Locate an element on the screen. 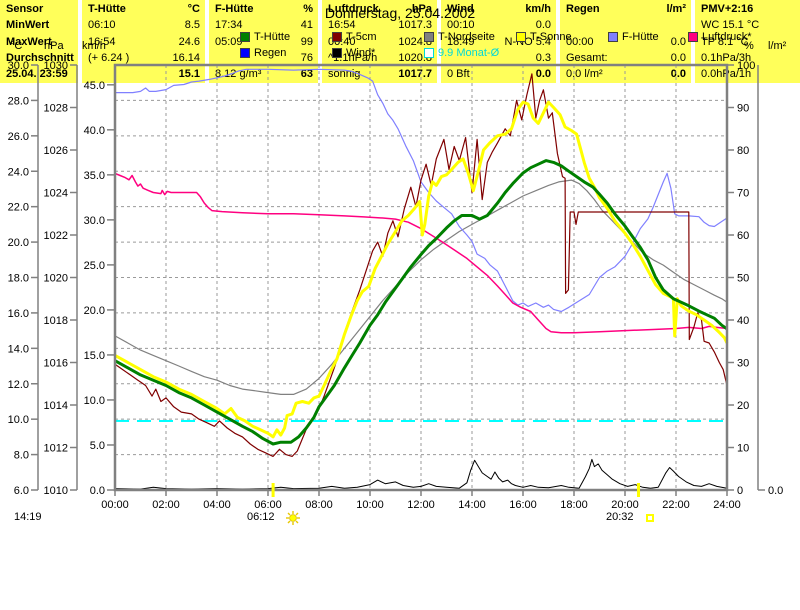 The image size is (800, 610). cell-label: 17:34 is located at coordinates (229, 25).